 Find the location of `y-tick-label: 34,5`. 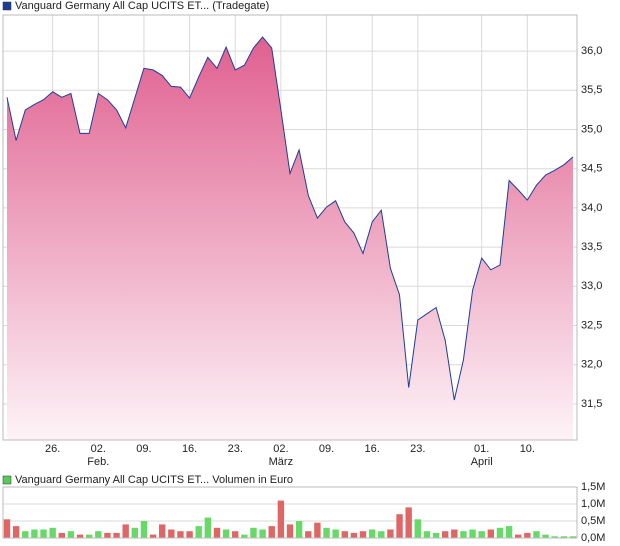

y-tick-label: 34,5 is located at coordinates (591, 169).